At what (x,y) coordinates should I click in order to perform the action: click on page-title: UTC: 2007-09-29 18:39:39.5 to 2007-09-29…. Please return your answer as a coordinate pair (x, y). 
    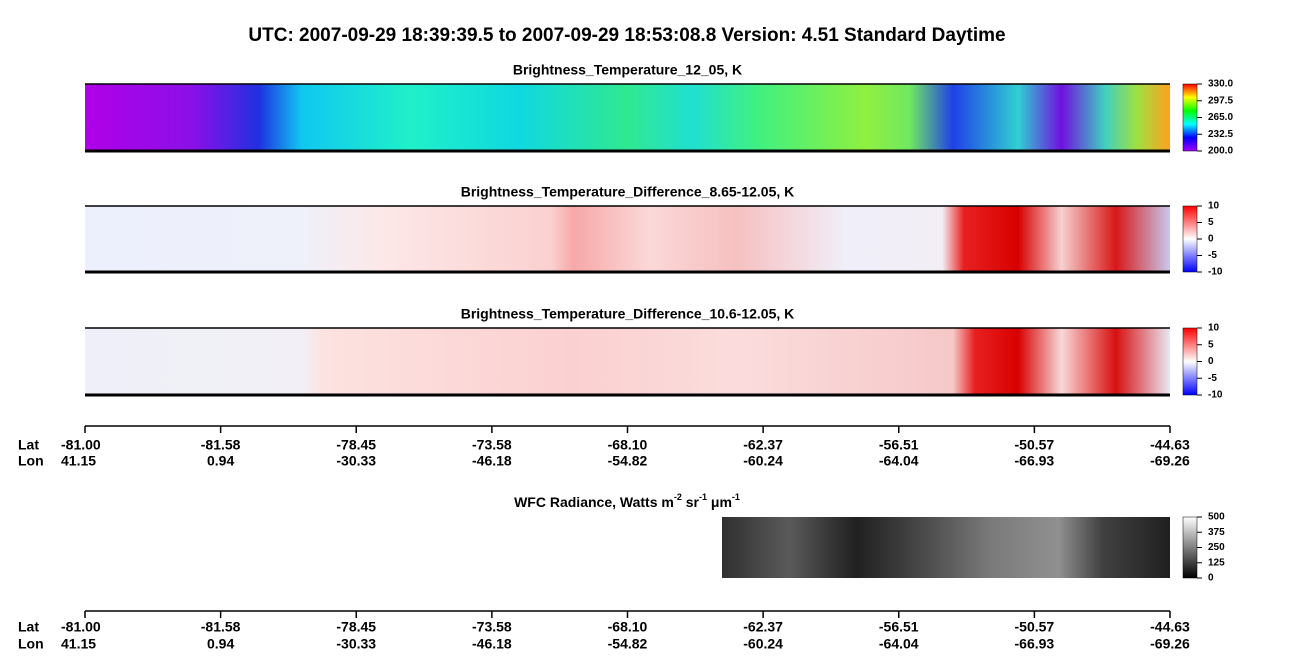
    Looking at the image, I should click on (626, 35).